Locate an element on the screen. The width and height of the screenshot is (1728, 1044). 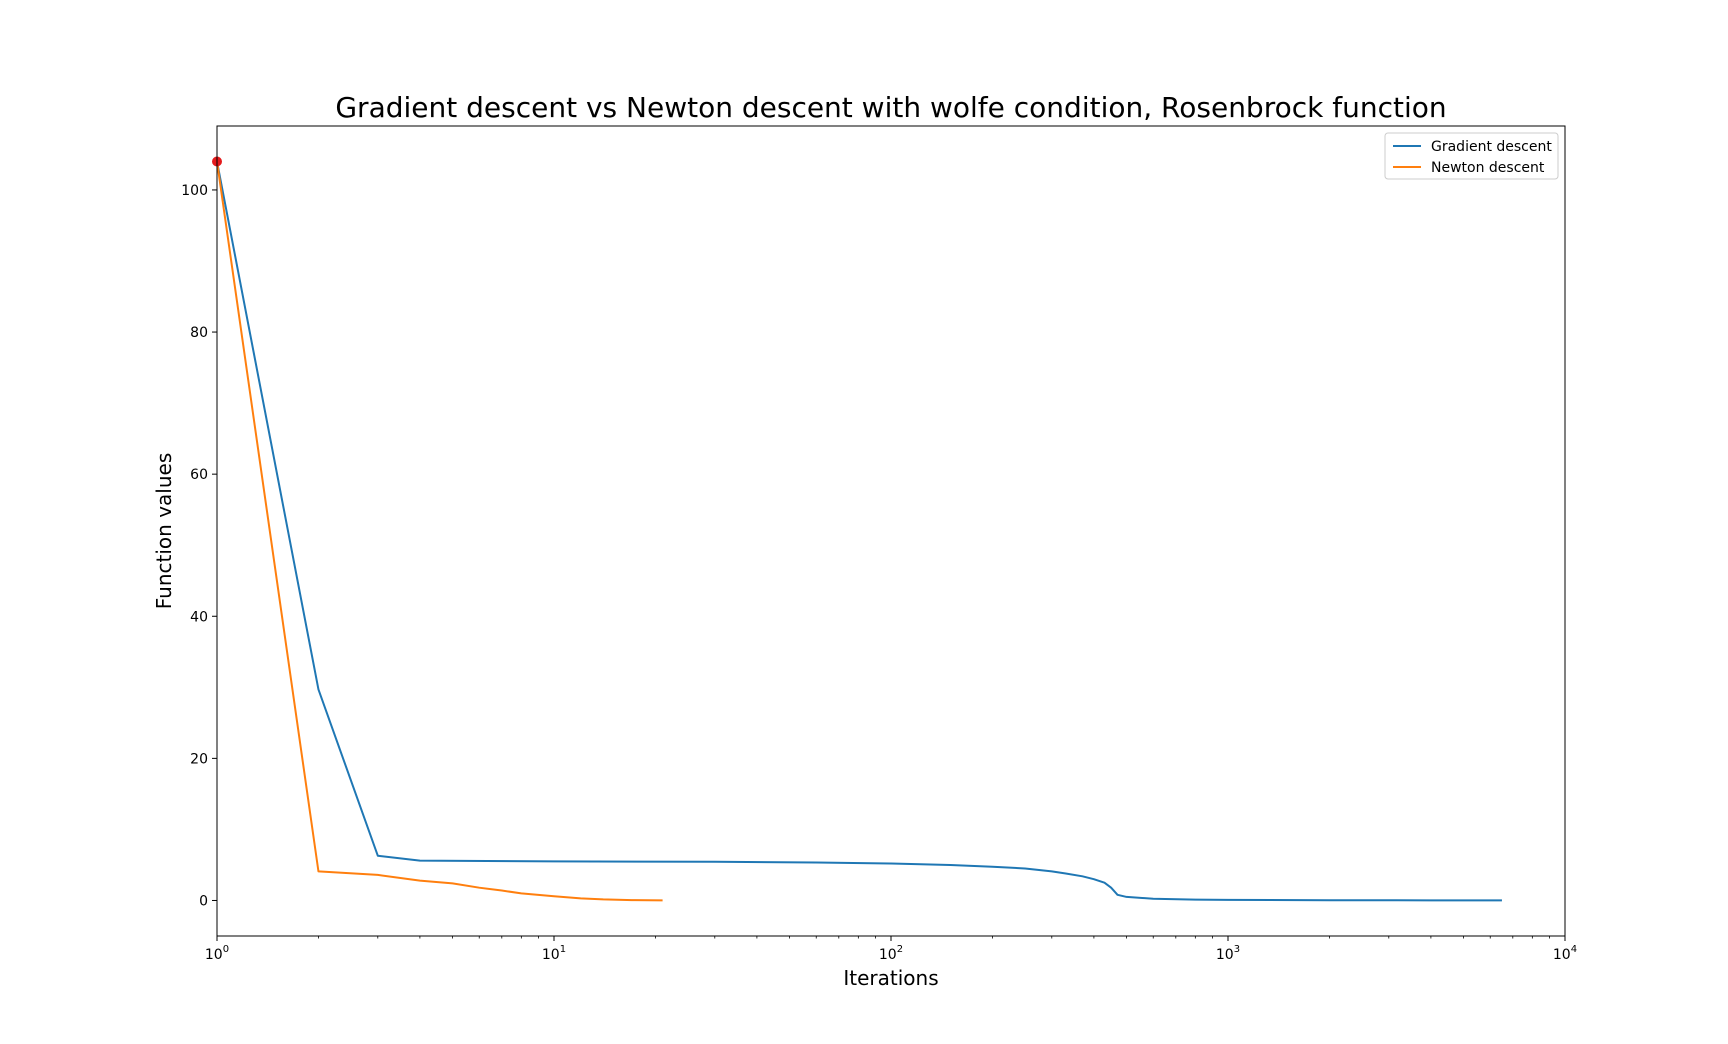
x-tick-label: 10⁰ is located at coordinates (217, 953).